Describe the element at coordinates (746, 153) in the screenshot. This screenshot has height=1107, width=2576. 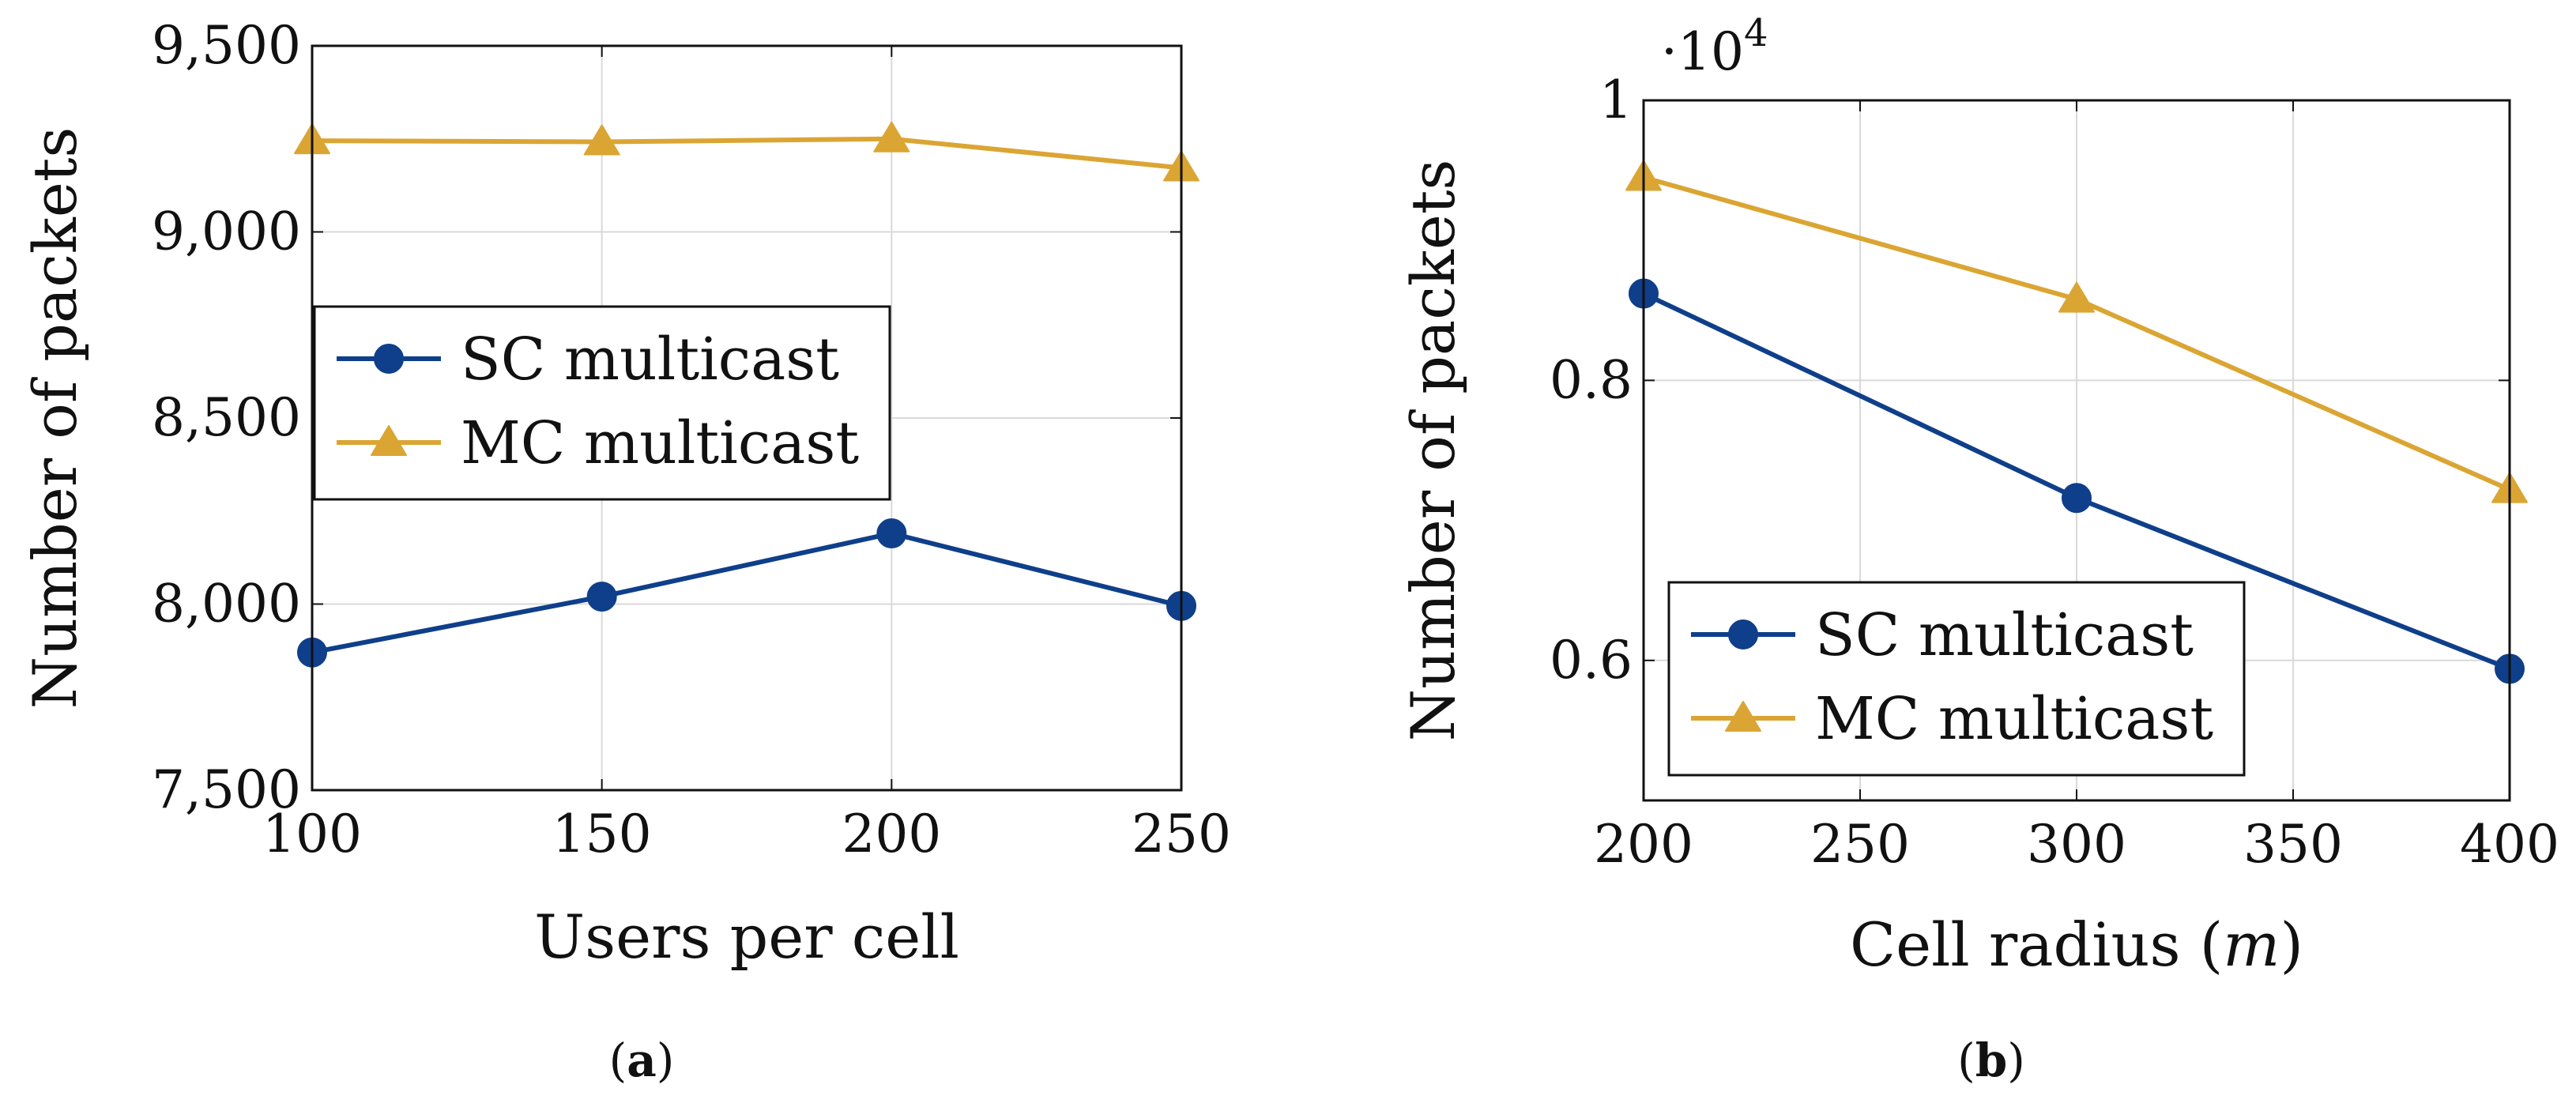
I see `mc-multicast-line` at that location.